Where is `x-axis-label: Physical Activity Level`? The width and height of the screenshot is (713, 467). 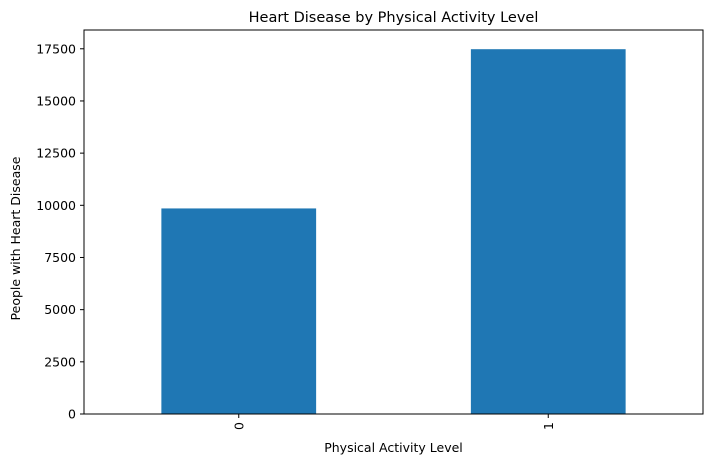 x-axis-label: Physical Activity Level is located at coordinates (393, 447).